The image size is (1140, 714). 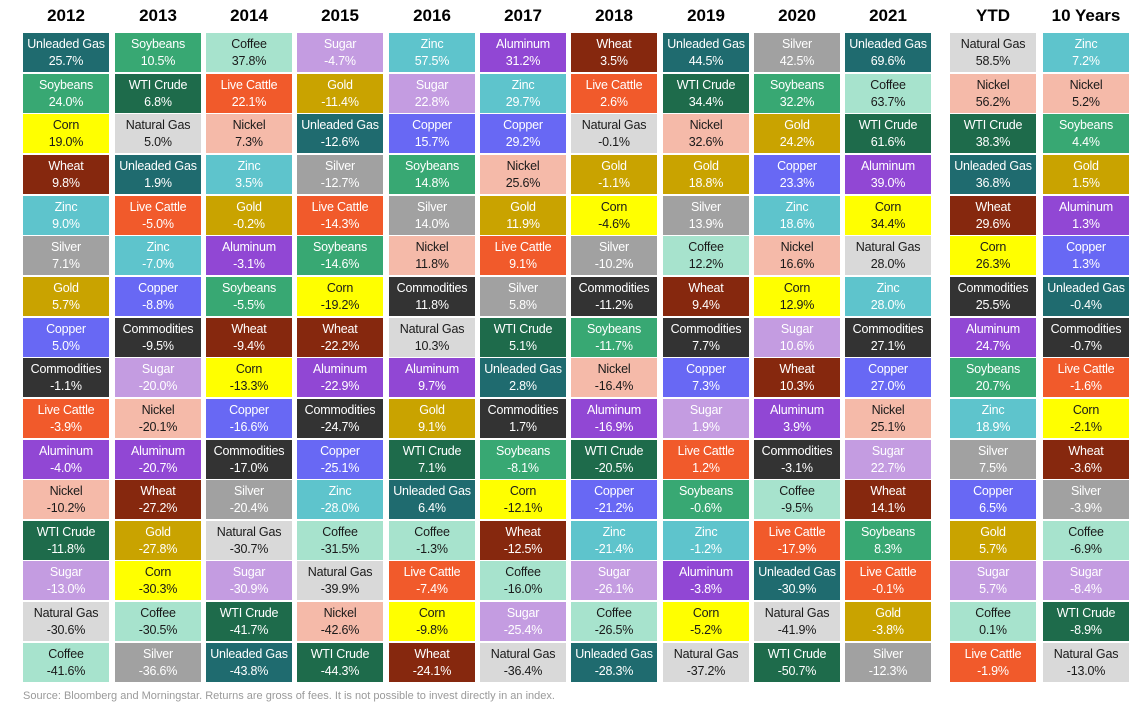 I want to click on column-header: 2020, so click(x=797, y=15).